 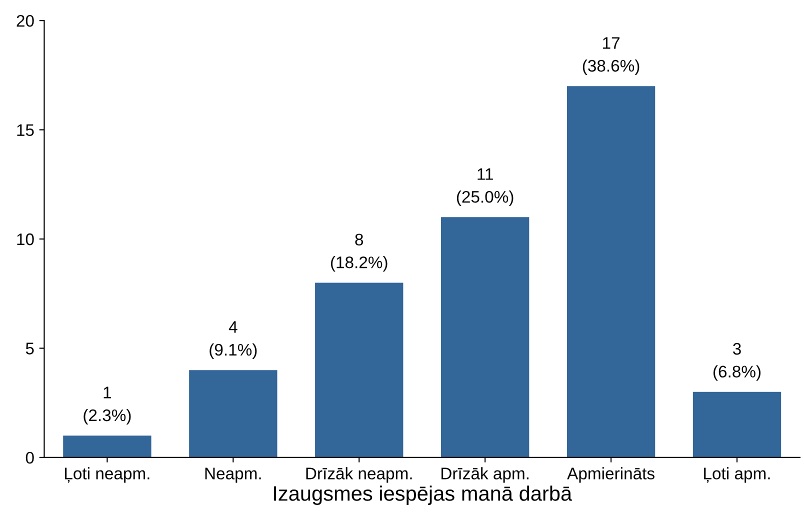 What do you see at coordinates (423, 495) in the screenshot?
I see `x-axis-title: Izaugsmes iespējas manā darbā` at bounding box center [423, 495].